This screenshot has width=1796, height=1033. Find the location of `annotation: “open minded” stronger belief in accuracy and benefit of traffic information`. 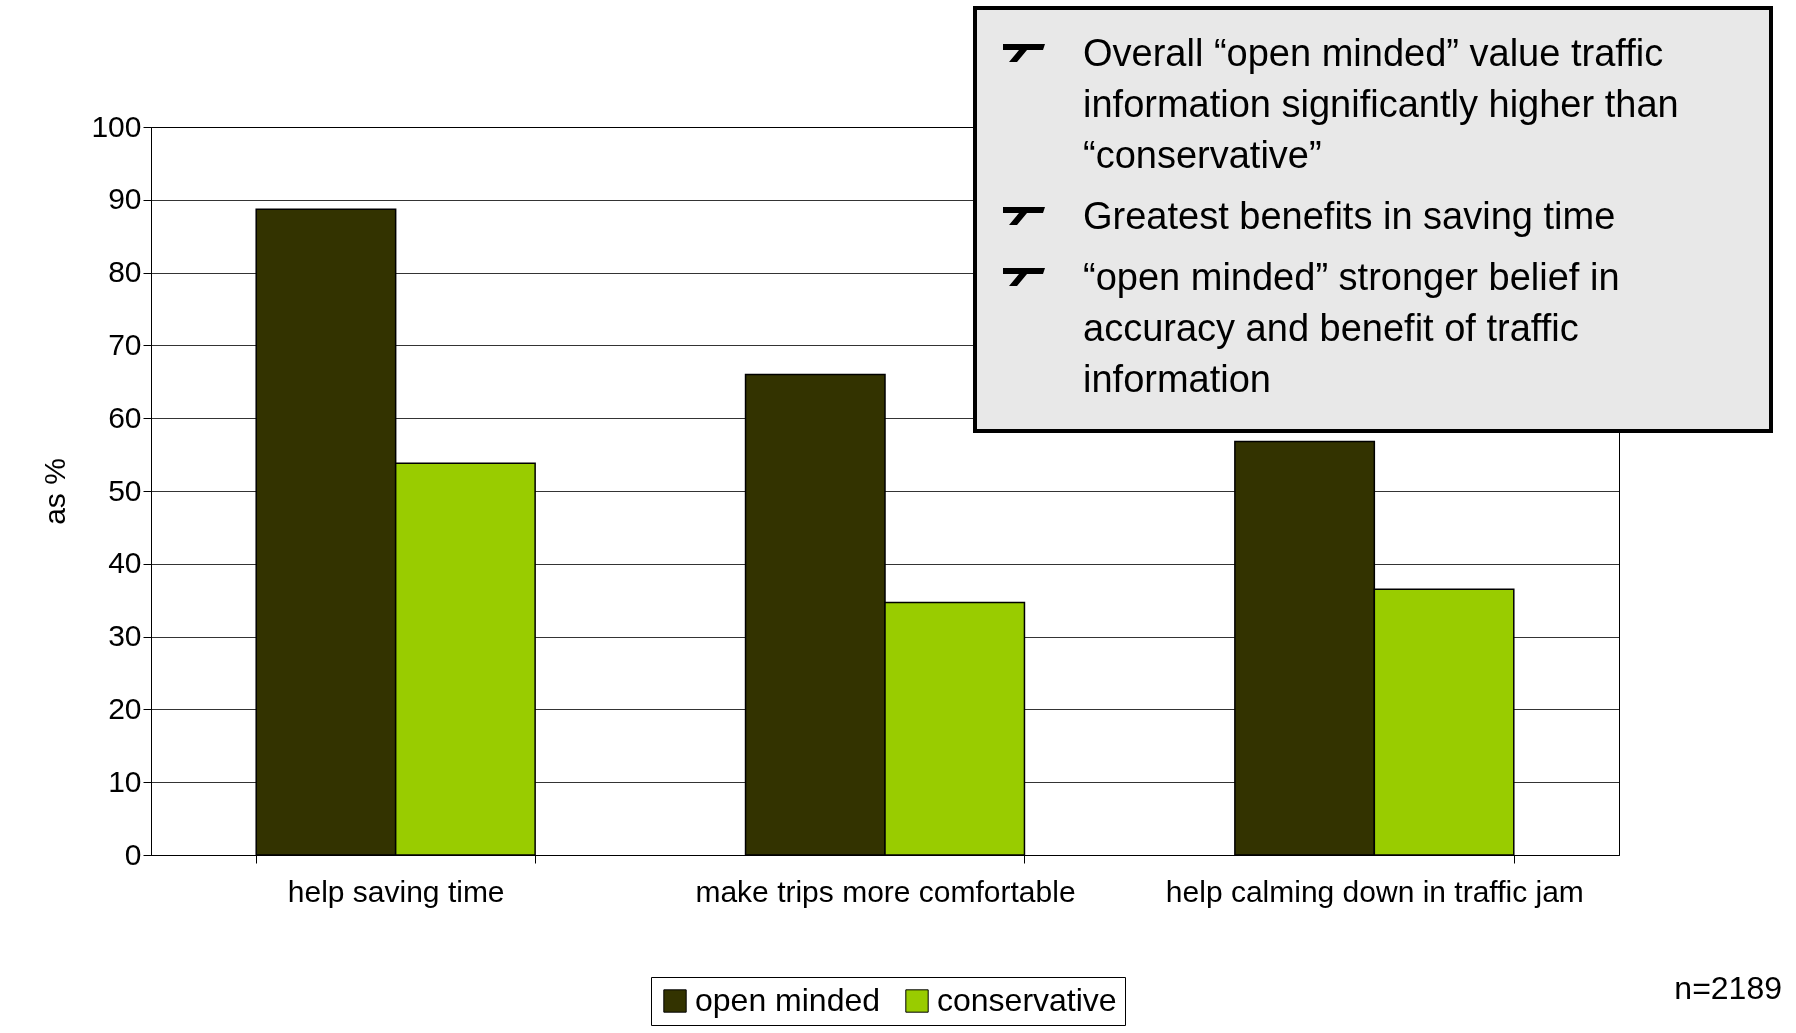

annotation: “open minded” stronger belief in accuracy and benefit of traffic information is located at coordinates (1352, 328).